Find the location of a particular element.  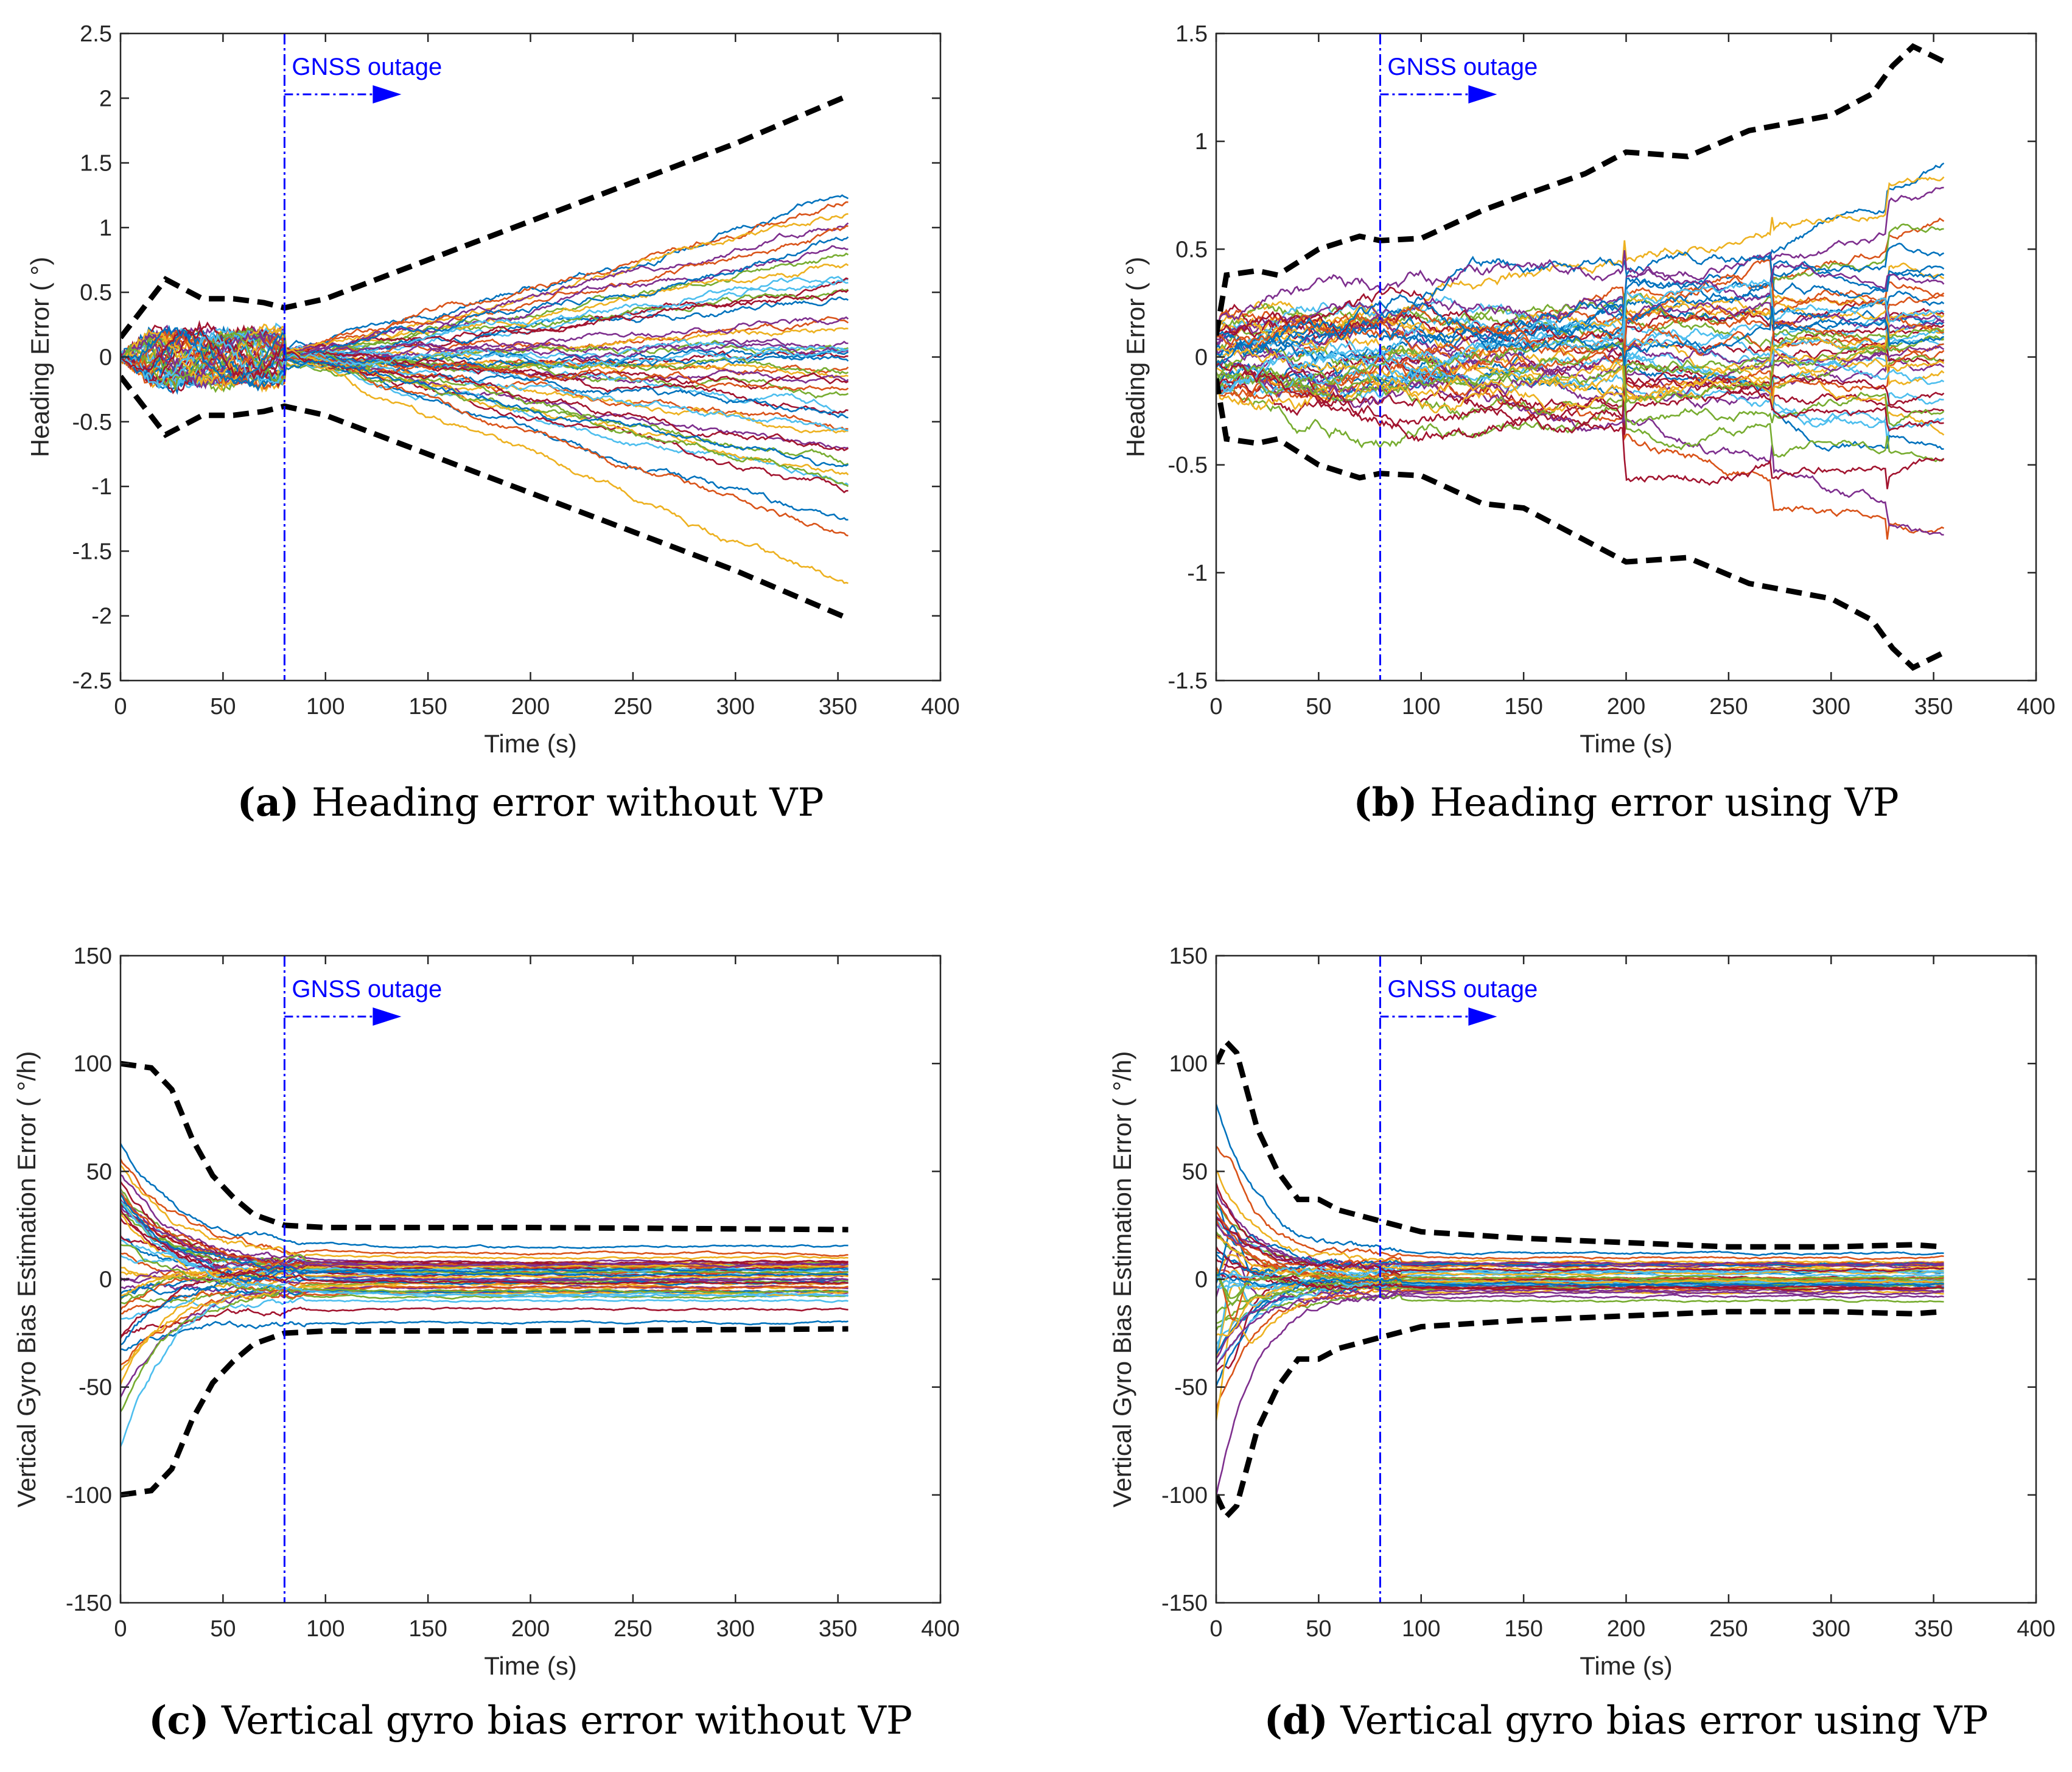

caption: (b) Heading error using VP is located at coordinates (1626, 802).